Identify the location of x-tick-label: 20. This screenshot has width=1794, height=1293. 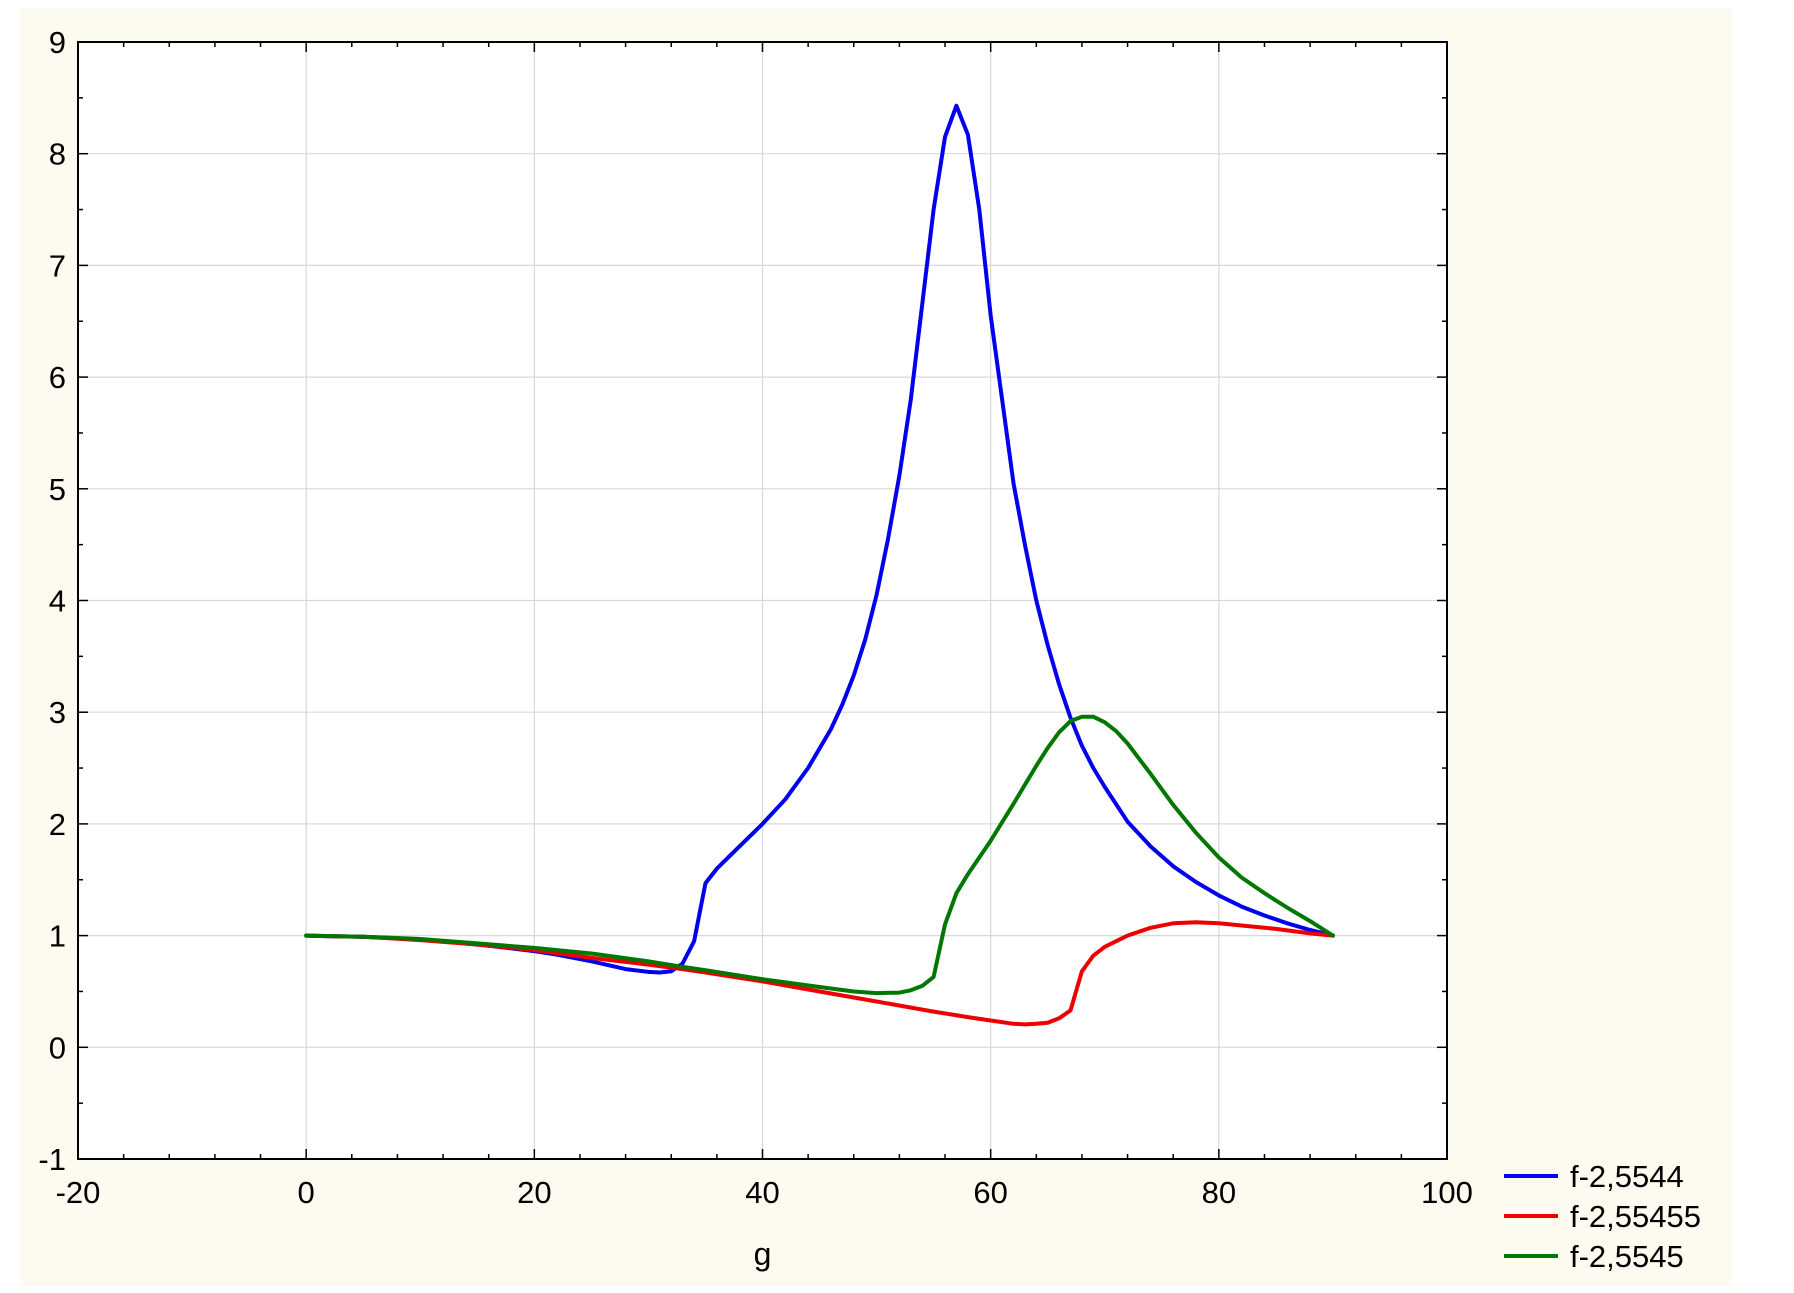
(534, 1192).